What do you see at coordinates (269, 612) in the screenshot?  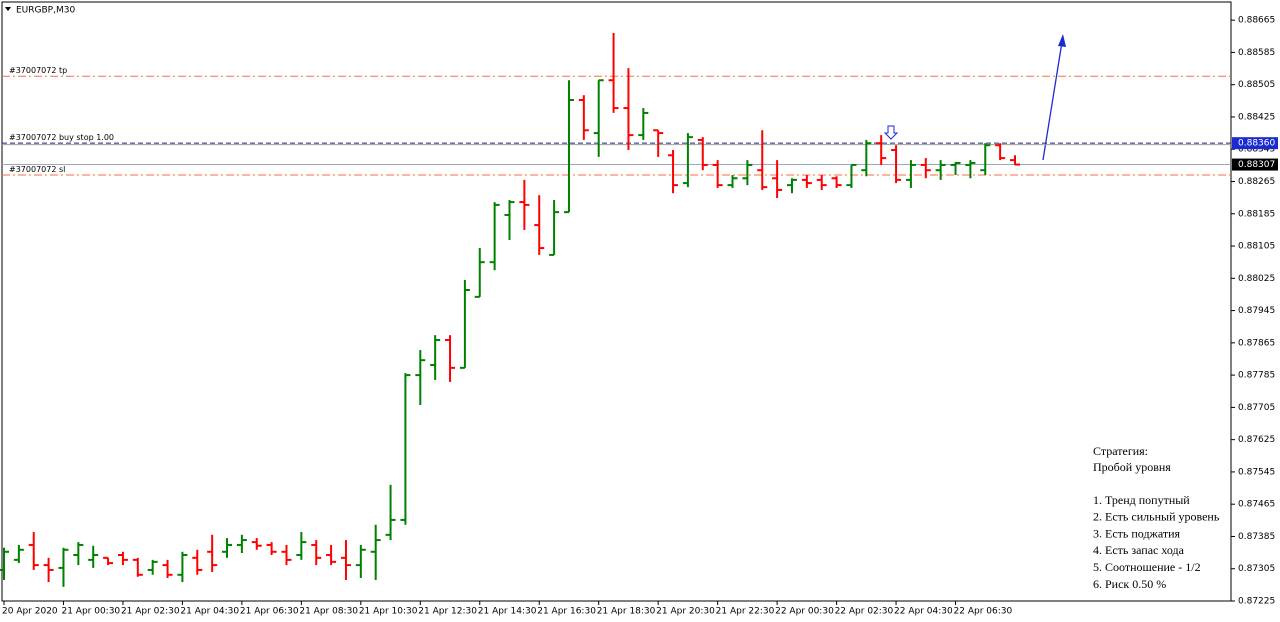 I see `x-tick-label: 21 Apr 06:30` at bounding box center [269, 612].